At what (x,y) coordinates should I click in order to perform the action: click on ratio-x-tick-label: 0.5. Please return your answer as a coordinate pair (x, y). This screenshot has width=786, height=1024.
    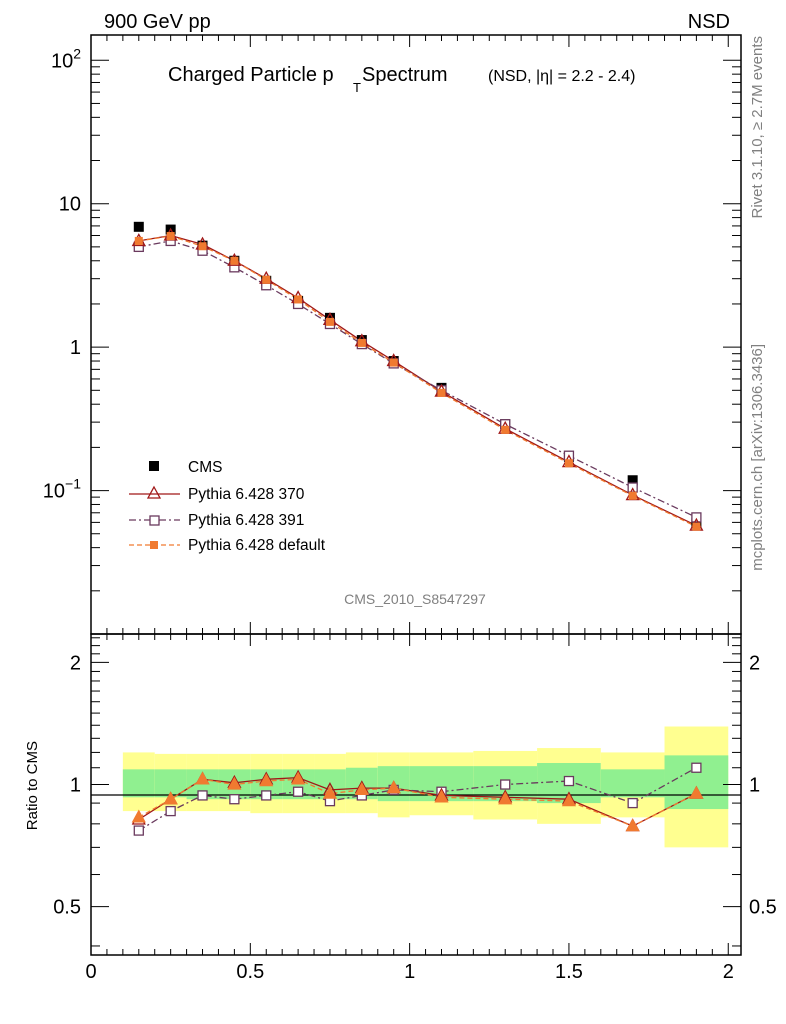
    Looking at the image, I should click on (250, 972).